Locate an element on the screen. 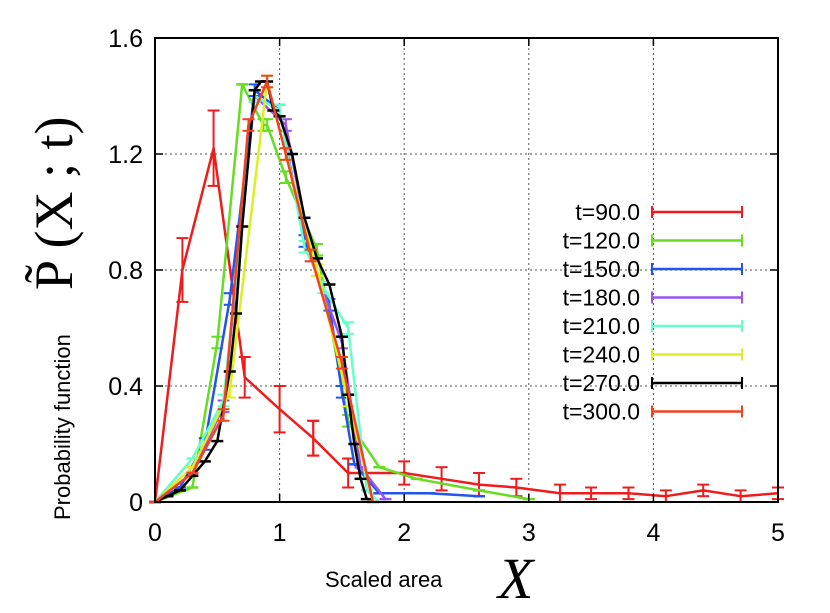 This screenshot has height=613, width=830. x-tick-label: 1 is located at coordinates (280, 533).